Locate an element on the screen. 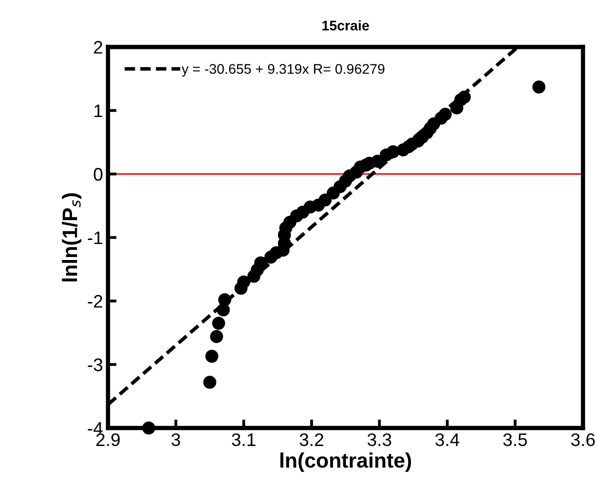  x-tick-label: 2.9 is located at coordinates (108, 439).